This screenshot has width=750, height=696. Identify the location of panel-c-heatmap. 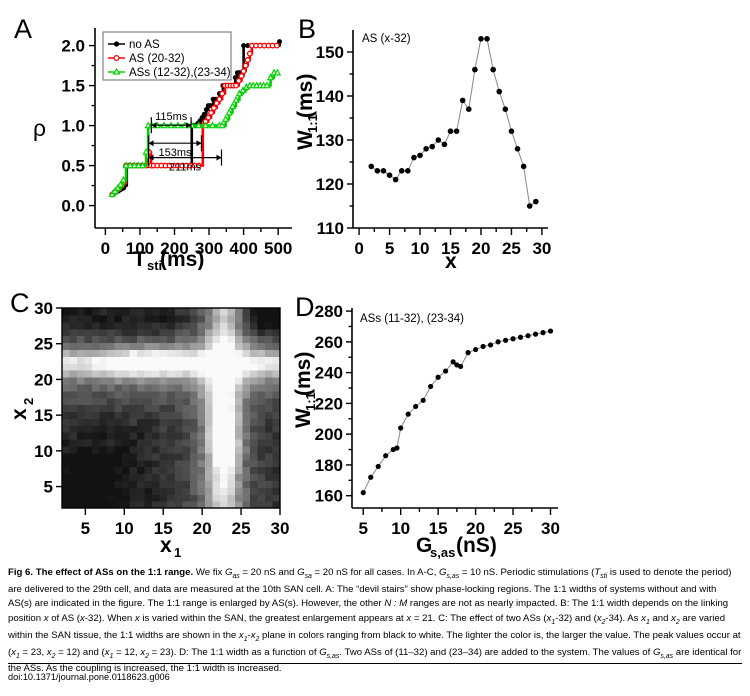
(171, 408).